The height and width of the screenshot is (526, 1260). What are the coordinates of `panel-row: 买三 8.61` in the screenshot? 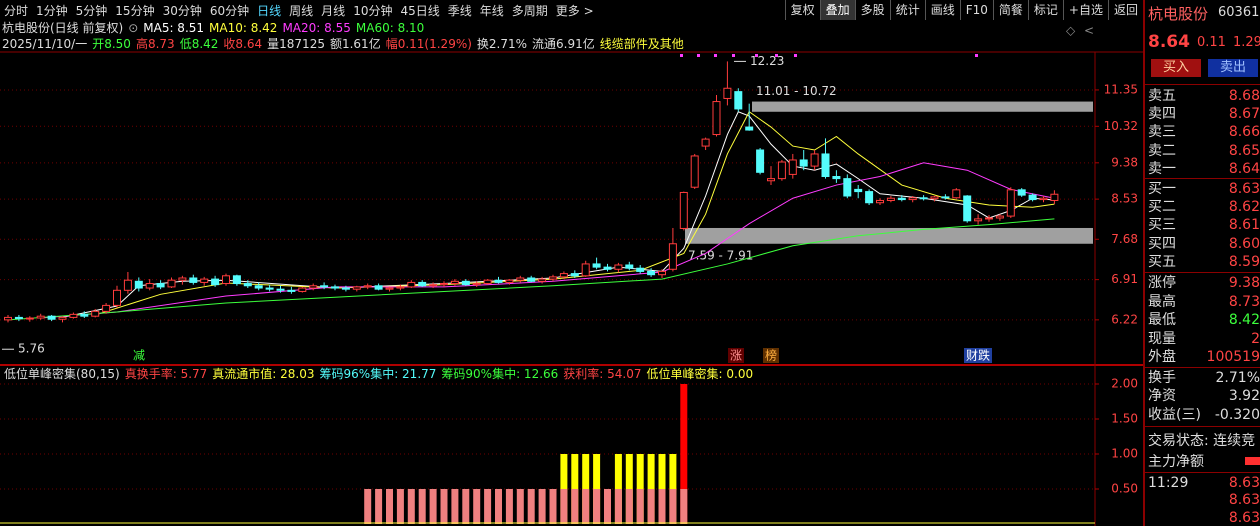 It's located at (1204, 225).